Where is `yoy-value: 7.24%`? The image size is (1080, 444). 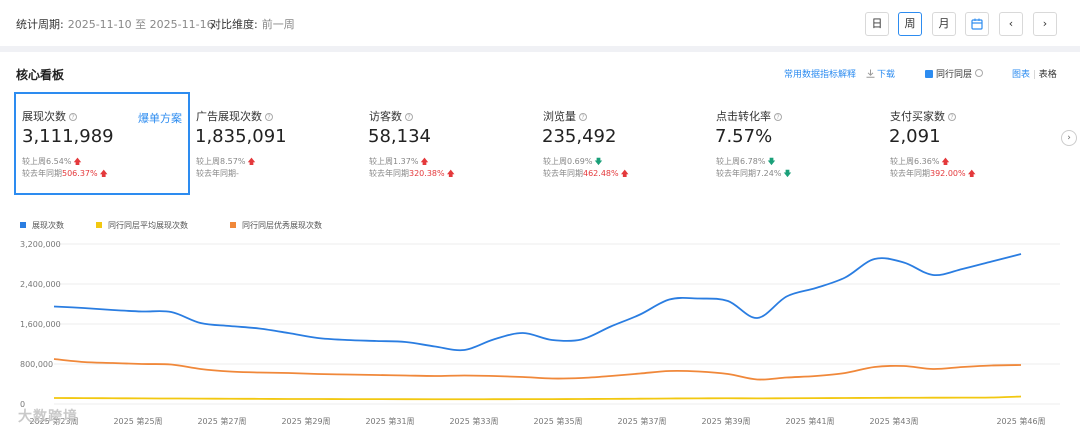 yoy-value: 7.24% is located at coordinates (769, 173).